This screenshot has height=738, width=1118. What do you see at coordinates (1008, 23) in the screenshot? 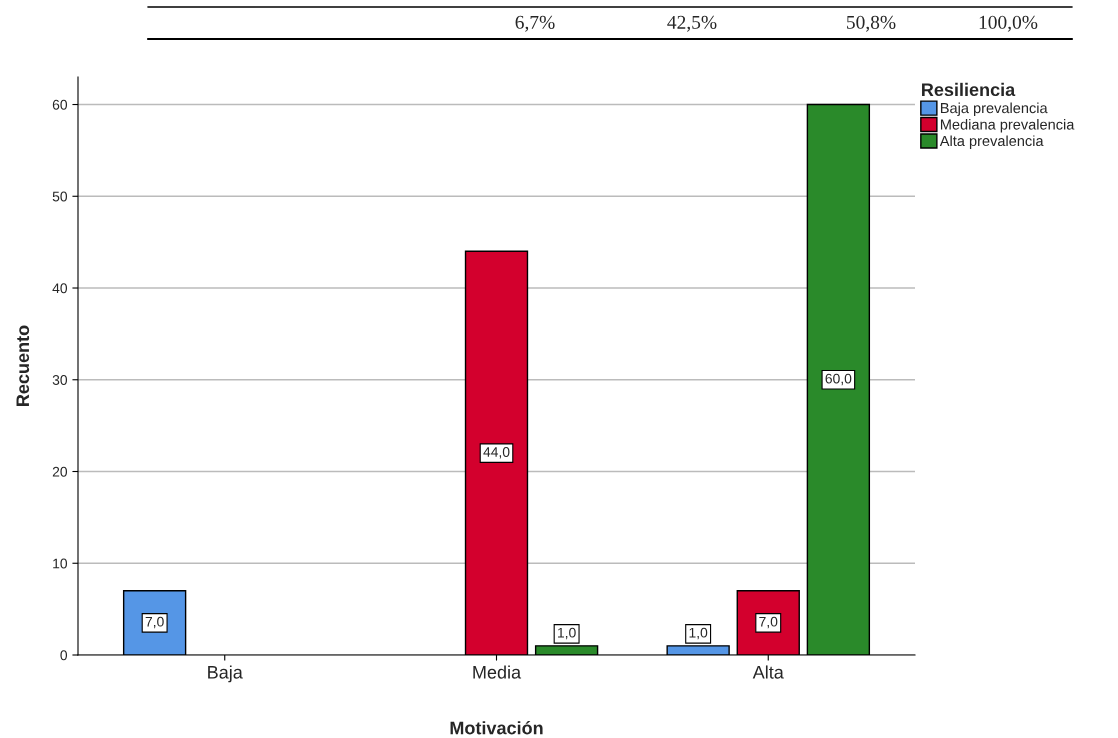
I see `text: 100,0%` at bounding box center [1008, 23].